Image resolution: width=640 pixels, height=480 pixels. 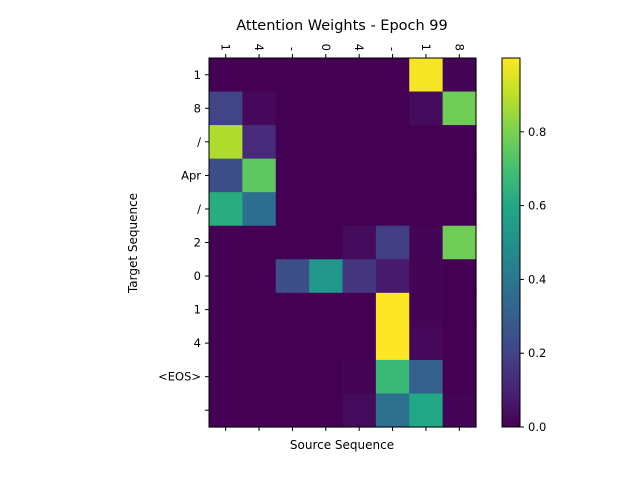 What do you see at coordinates (537, 353) in the screenshot?
I see `colorbar-tick-label: 0.2` at bounding box center [537, 353].